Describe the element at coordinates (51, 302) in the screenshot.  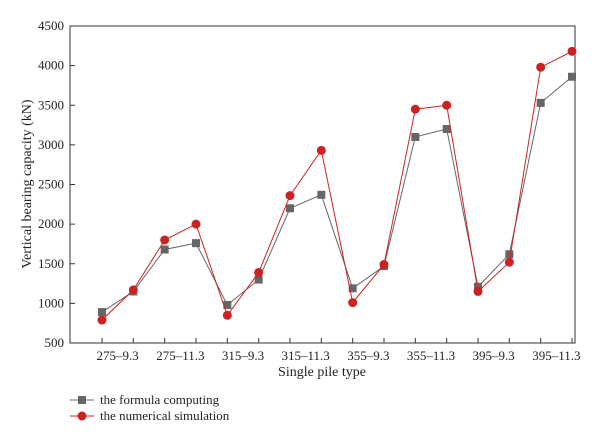
I see `y-tick-label: 1000` at that location.